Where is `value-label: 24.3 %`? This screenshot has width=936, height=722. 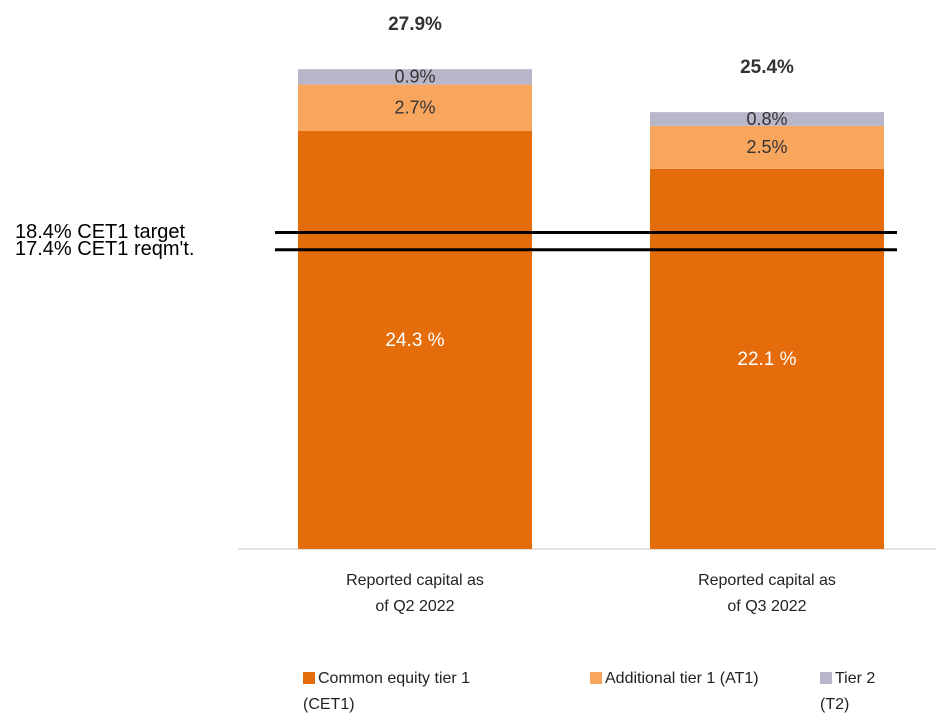
value-label: 24.3 % is located at coordinates (414, 340).